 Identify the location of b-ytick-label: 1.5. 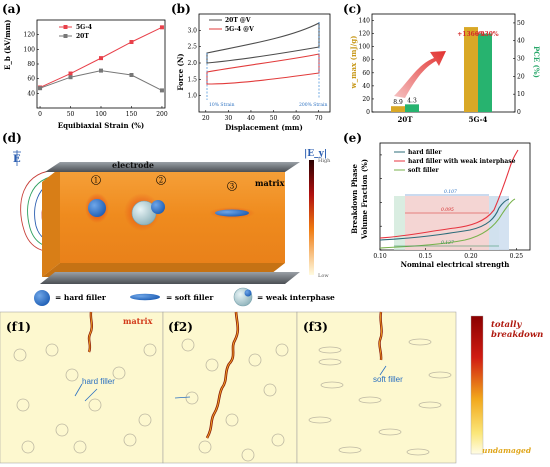
(192, 79).